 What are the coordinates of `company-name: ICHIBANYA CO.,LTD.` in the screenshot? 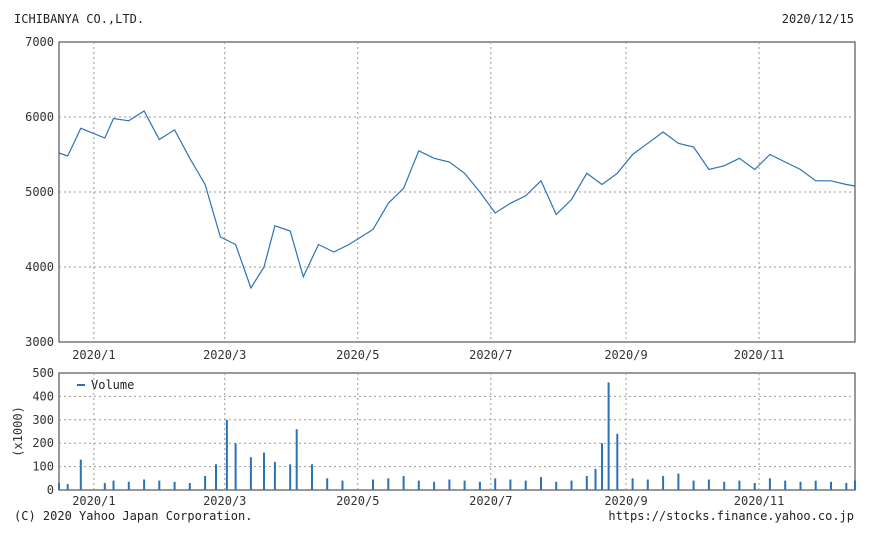 It's located at (79, 19).